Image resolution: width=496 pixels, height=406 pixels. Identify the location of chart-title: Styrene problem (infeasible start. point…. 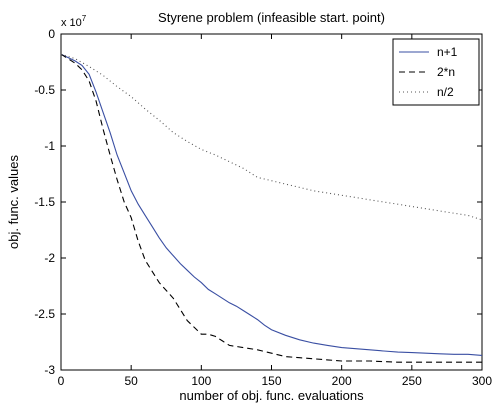
(271, 17).